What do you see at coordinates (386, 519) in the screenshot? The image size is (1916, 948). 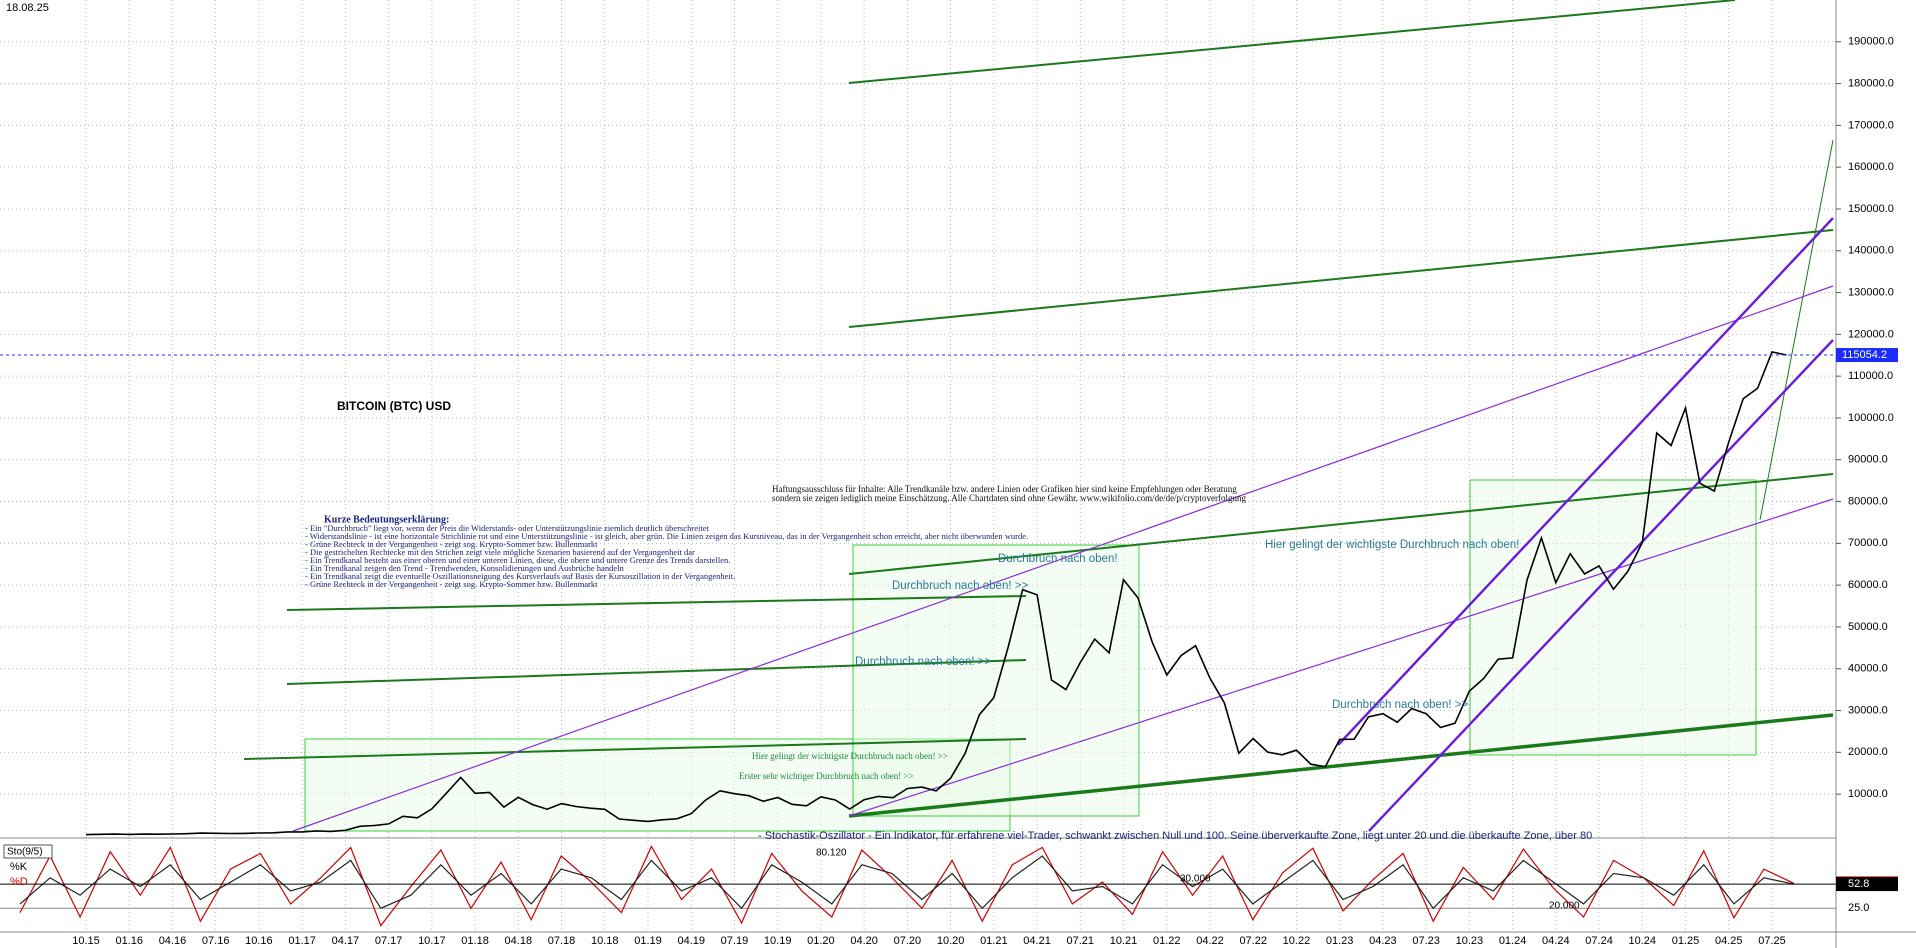 I see `note-title: Kurze Bedeutungserklärung:` at bounding box center [386, 519].